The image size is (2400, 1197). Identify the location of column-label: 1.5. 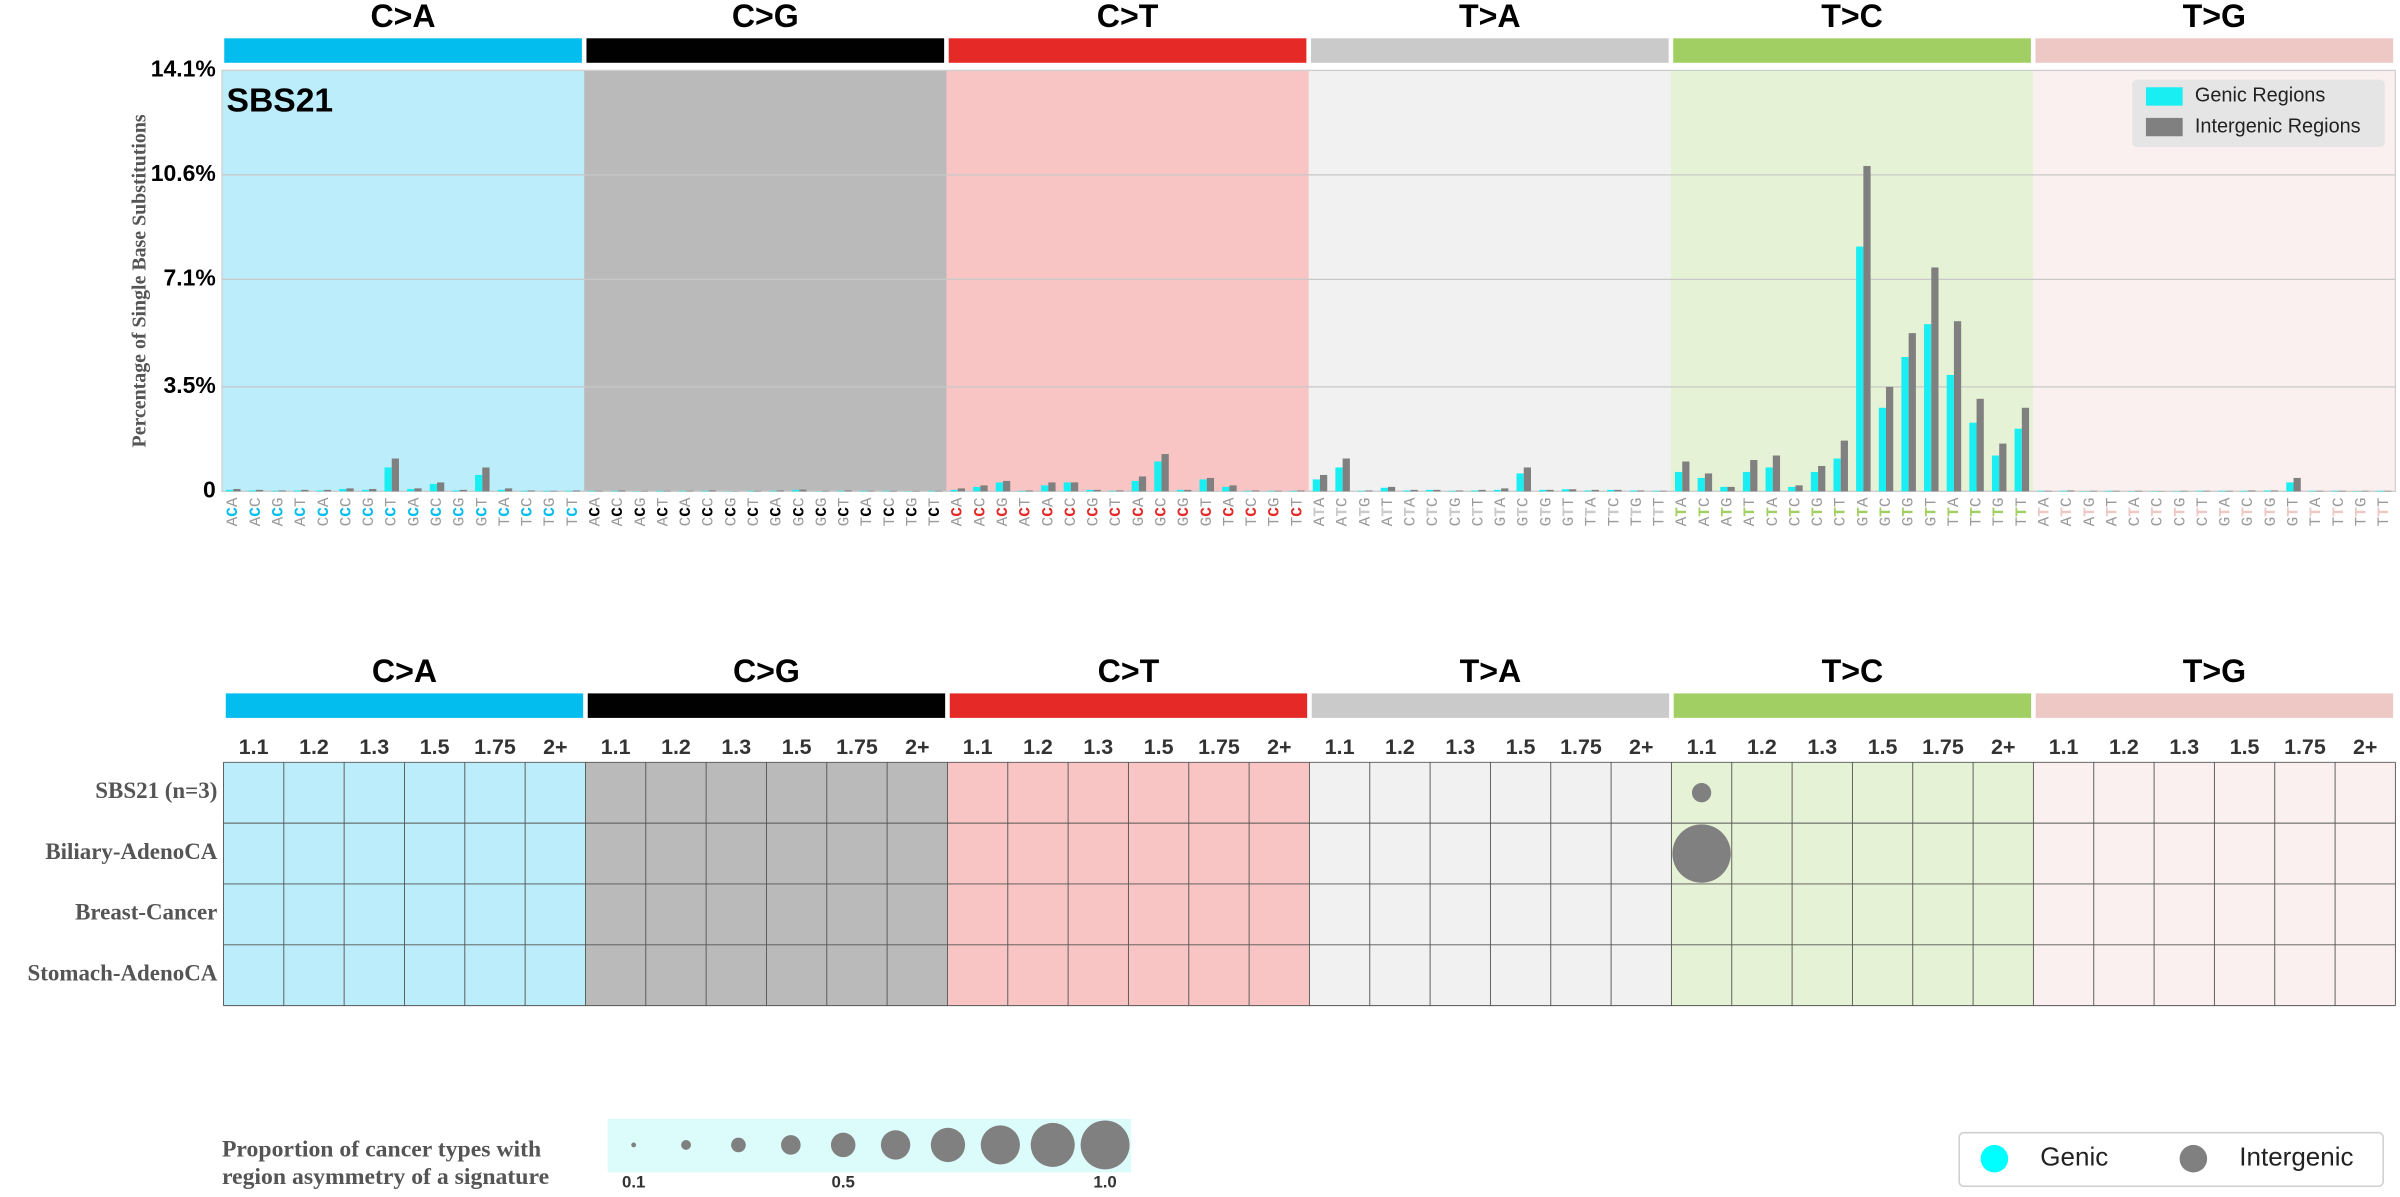
(435, 747).